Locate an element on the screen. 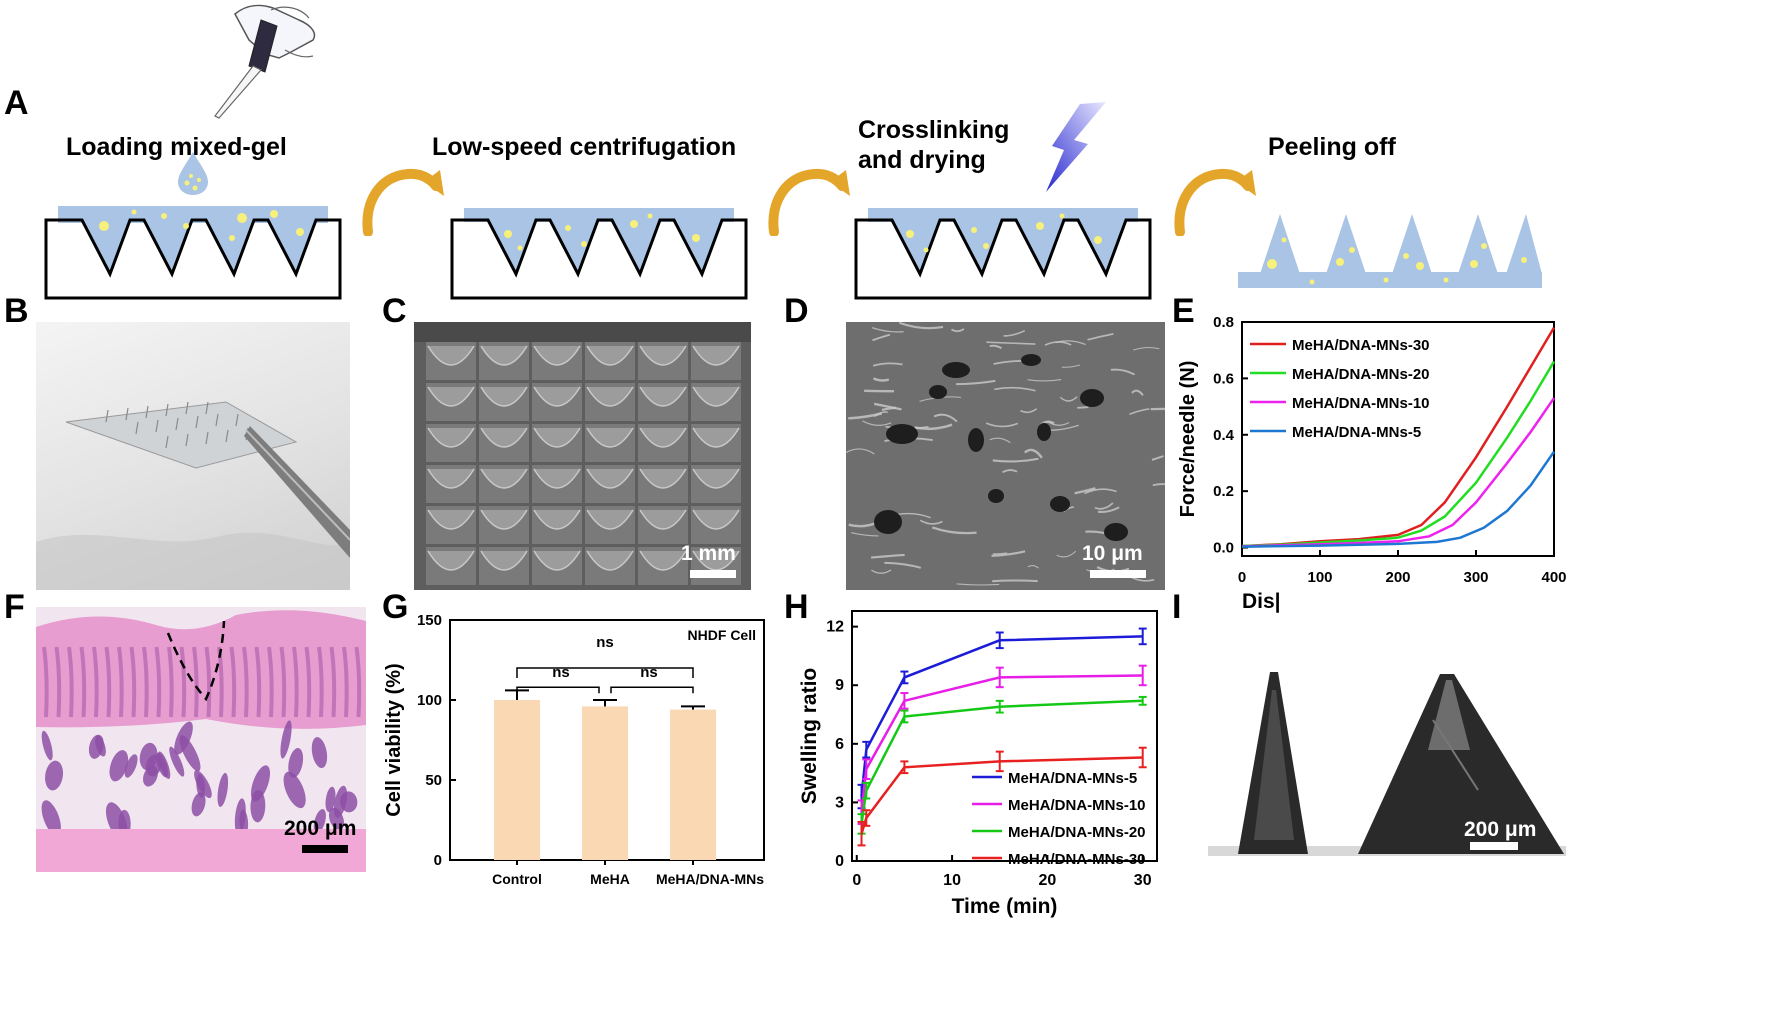  x-tick-label: 400 is located at coordinates (1553, 577).